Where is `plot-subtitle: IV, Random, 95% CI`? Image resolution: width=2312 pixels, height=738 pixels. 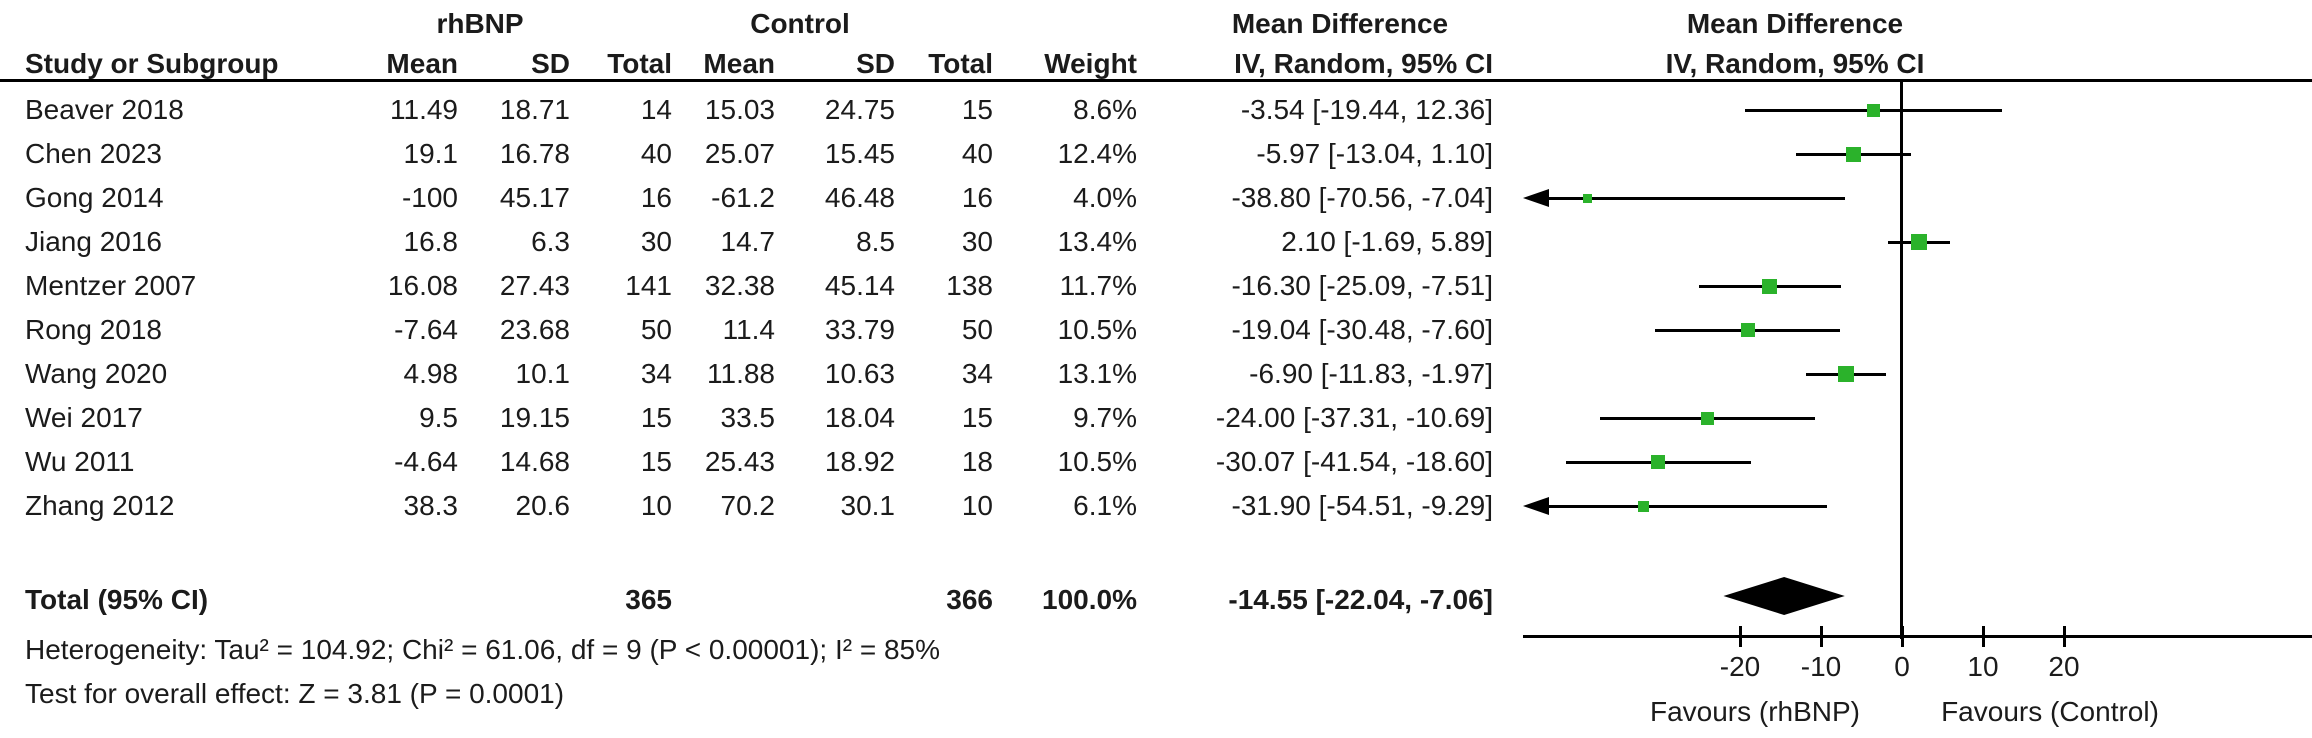
plot-subtitle: IV, Random, 95% CI is located at coordinates (1795, 63).